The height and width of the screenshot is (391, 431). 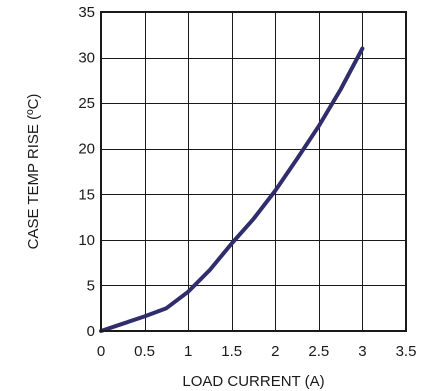 What do you see at coordinates (253, 381) in the screenshot?
I see `x-axis-title: LOAD CURRENT (A)` at bounding box center [253, 381].